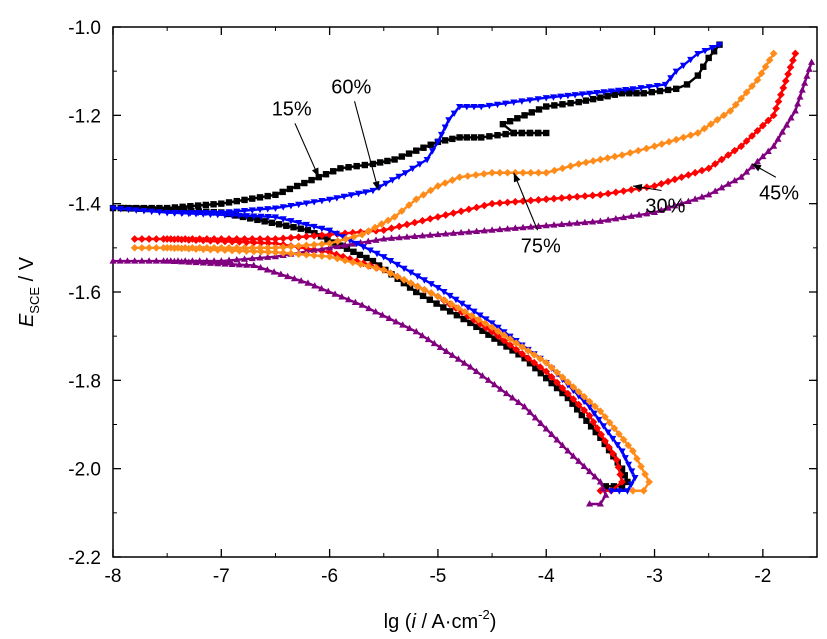  I want to click on arrow-head, so click(376, 185).